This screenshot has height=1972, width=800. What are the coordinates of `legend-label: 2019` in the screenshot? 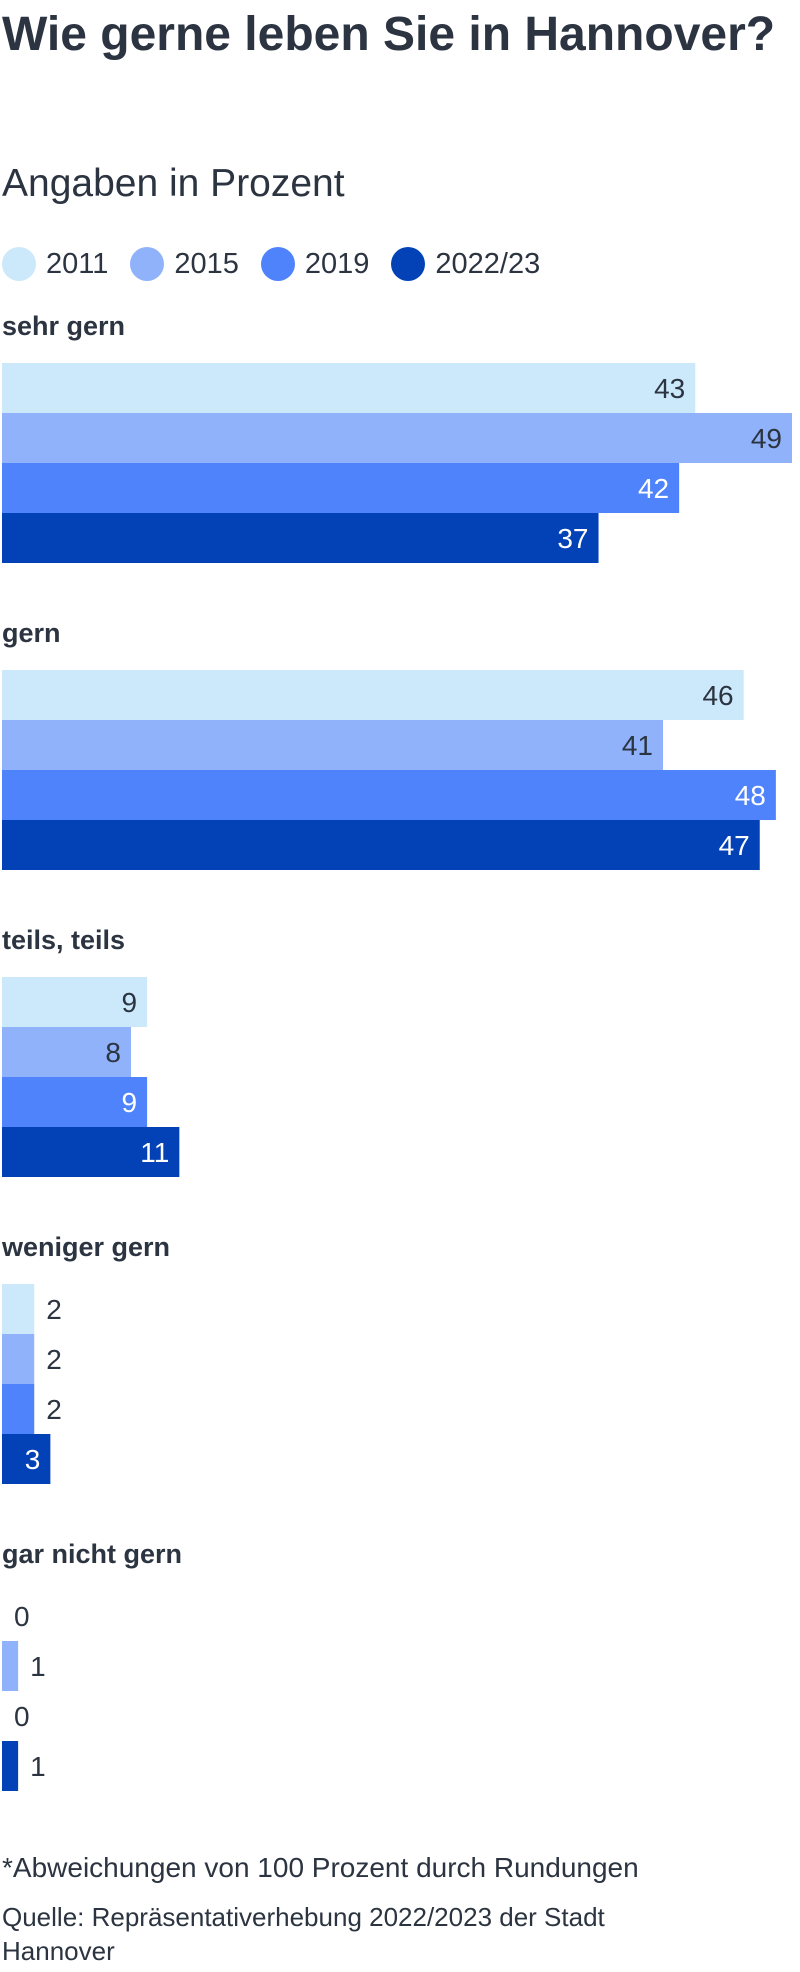 It's located at (337, 263).